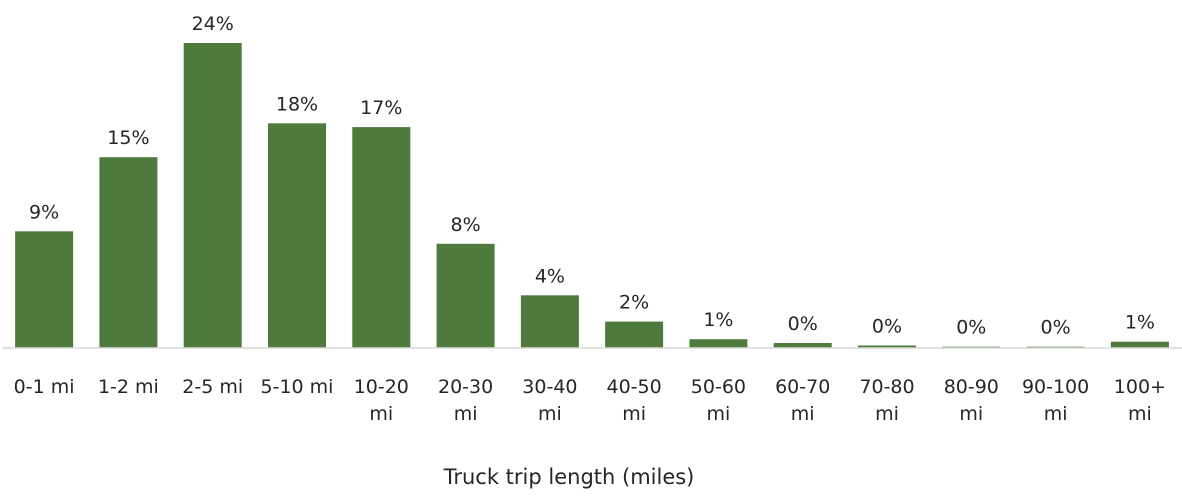 Image resolution: width=1182 pixels, height=502 pixels. What do you see at coordinates (550, 276) in the screenshot?
I see `data-label: 4%` at bounding box center [550, 276].